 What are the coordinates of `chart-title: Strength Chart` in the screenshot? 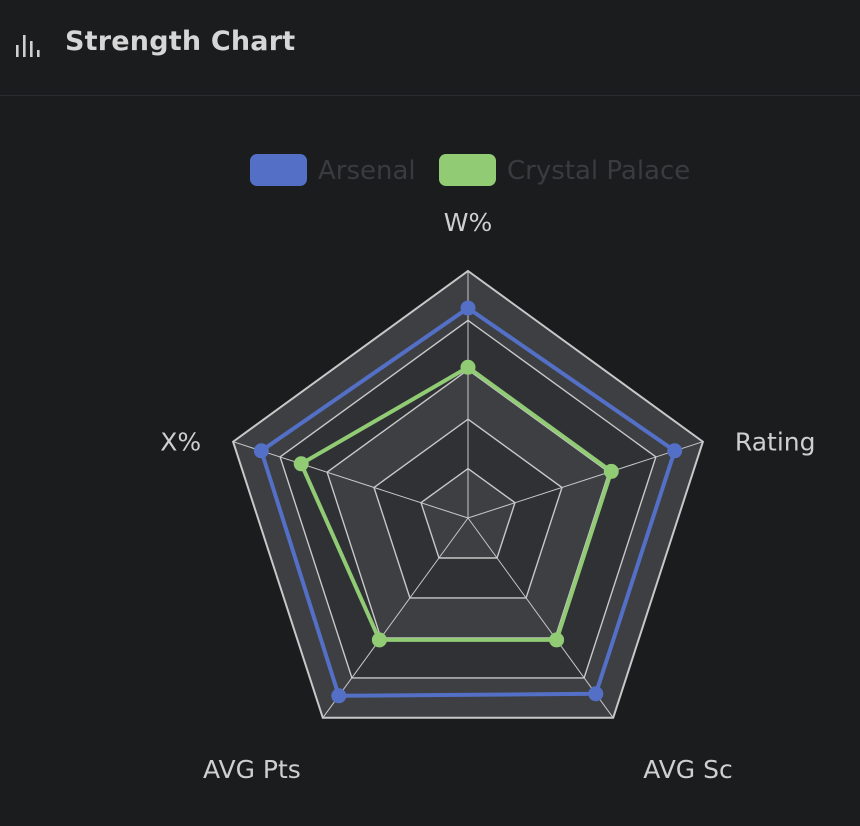 It's located at (180, 41).